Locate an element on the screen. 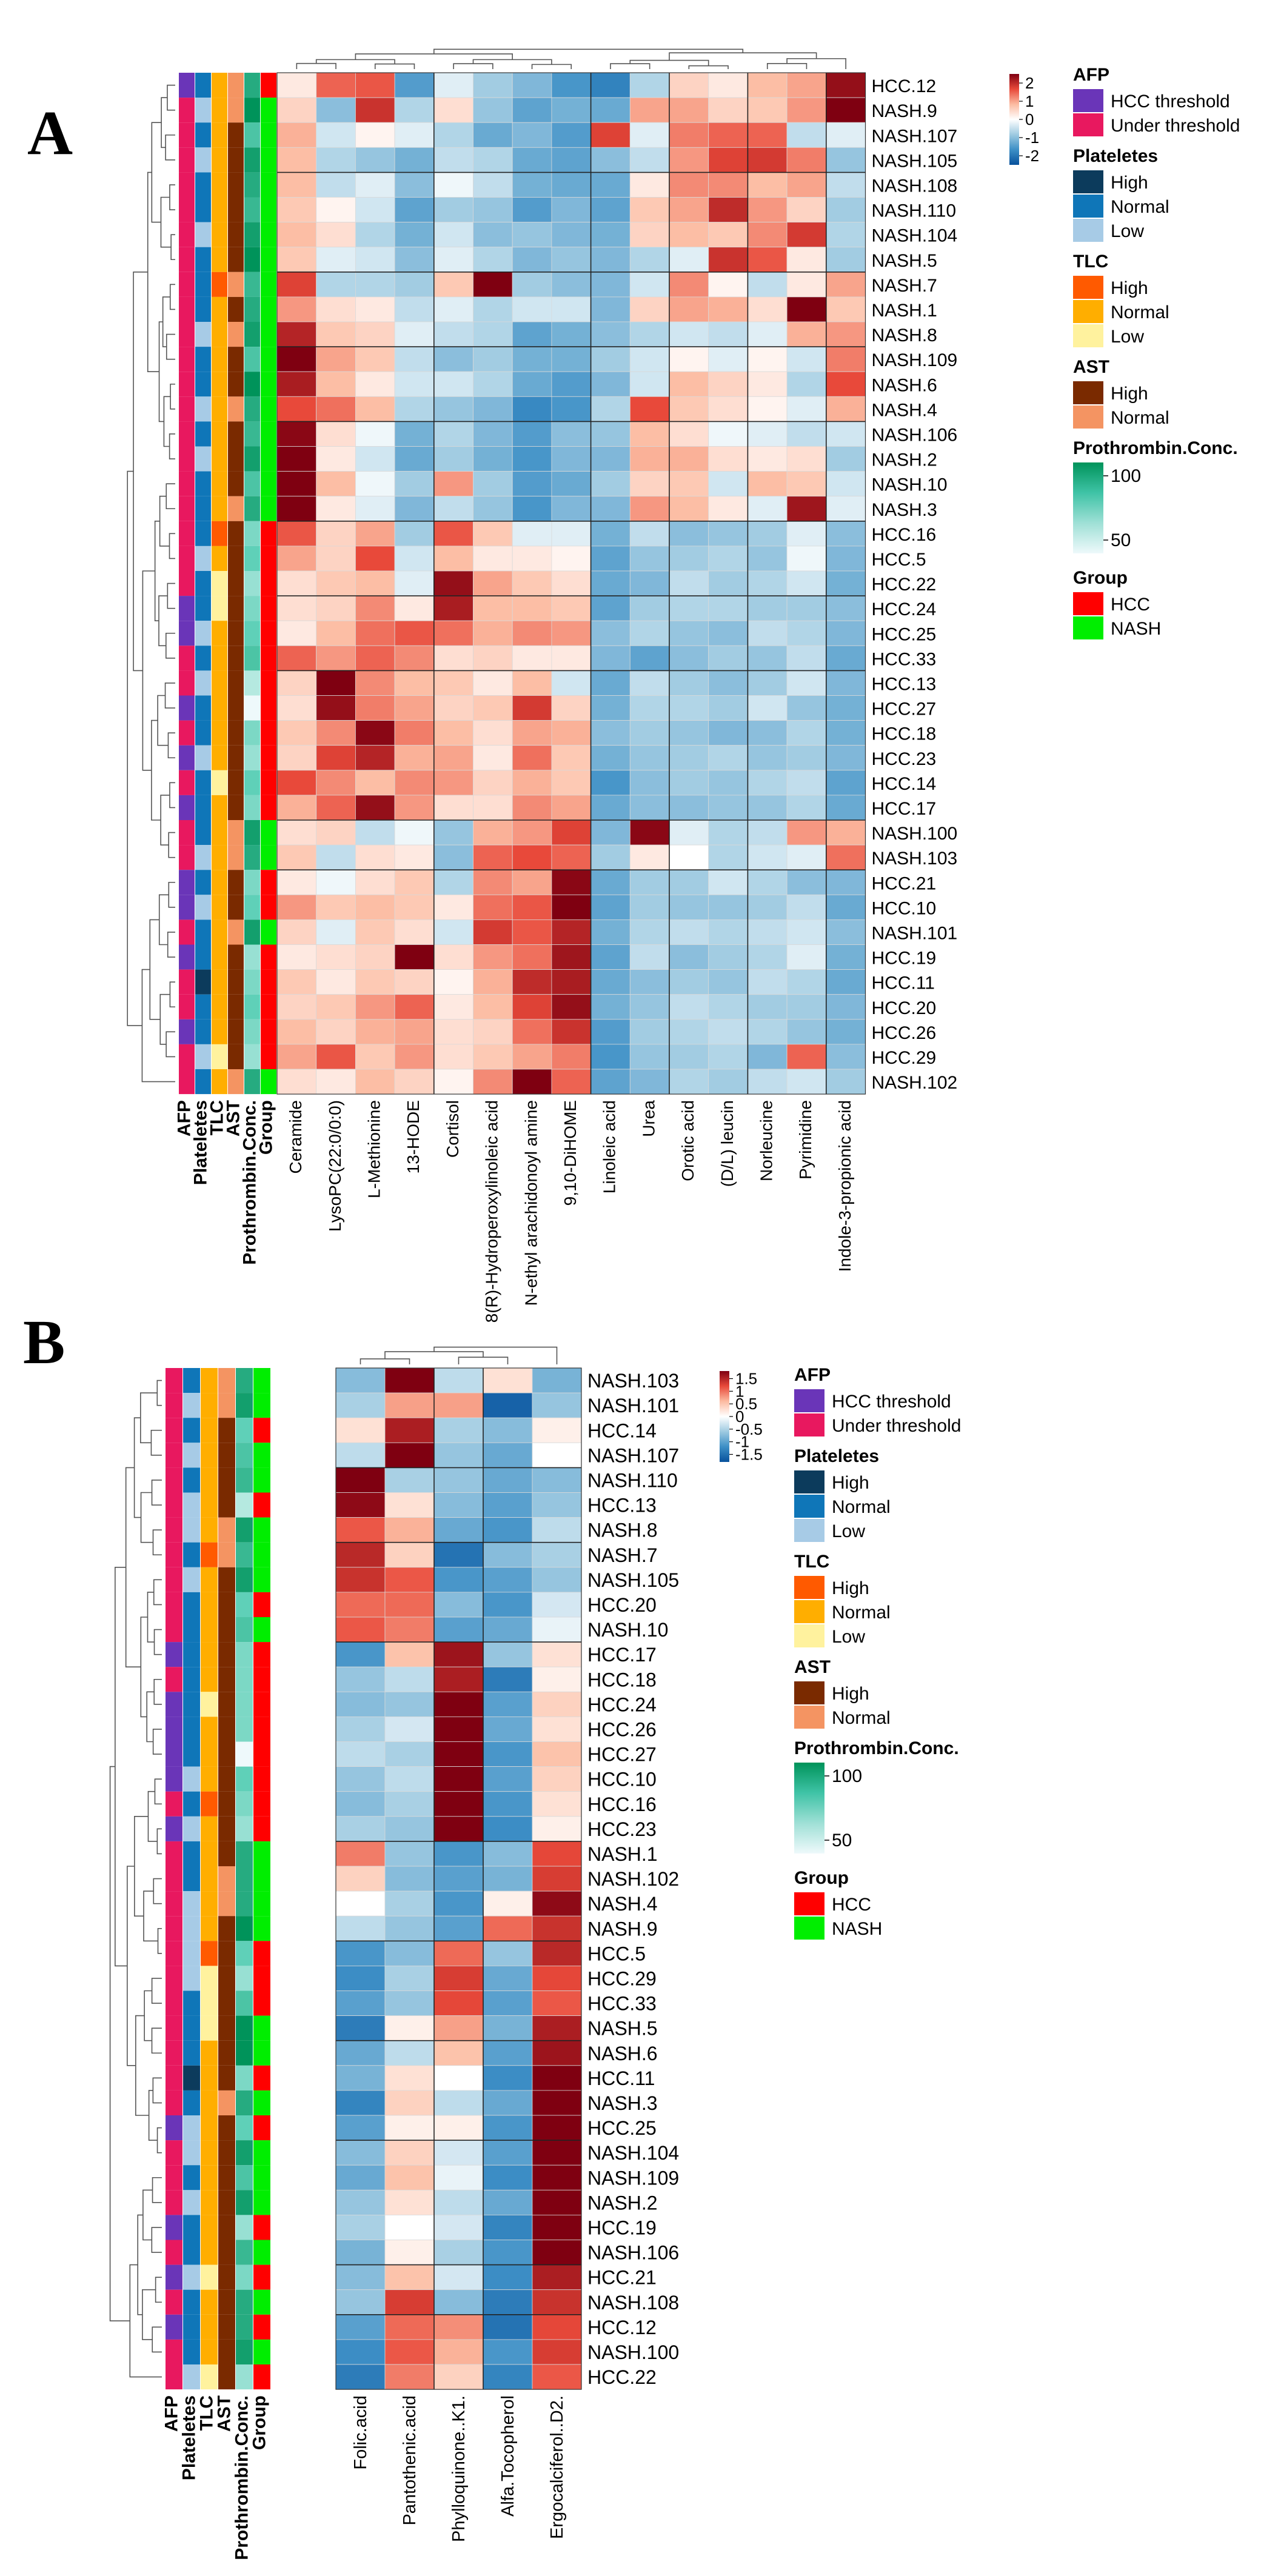 The image size is (1281, 2576). legend-label-plateletes-high: High is located at coordinates (1129, 183).